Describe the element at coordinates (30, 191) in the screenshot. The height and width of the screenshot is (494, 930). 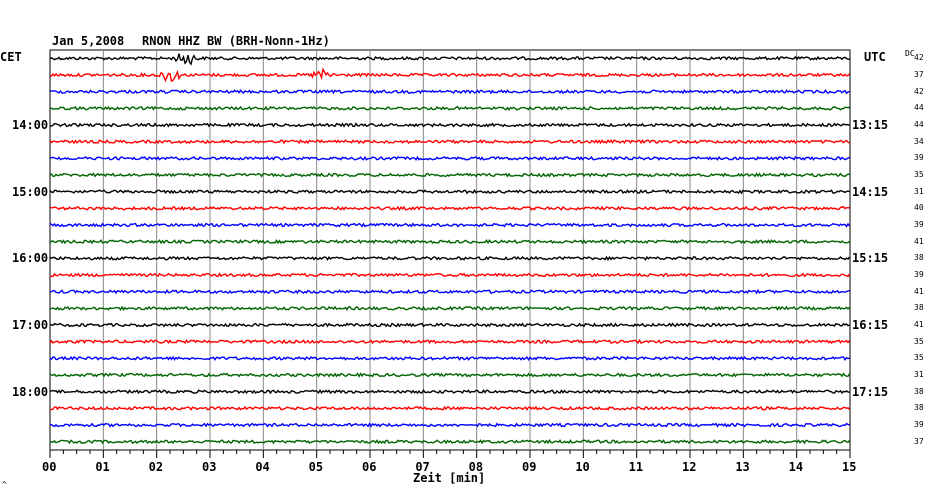
I see `left-hour-label: 15:00` at that location.